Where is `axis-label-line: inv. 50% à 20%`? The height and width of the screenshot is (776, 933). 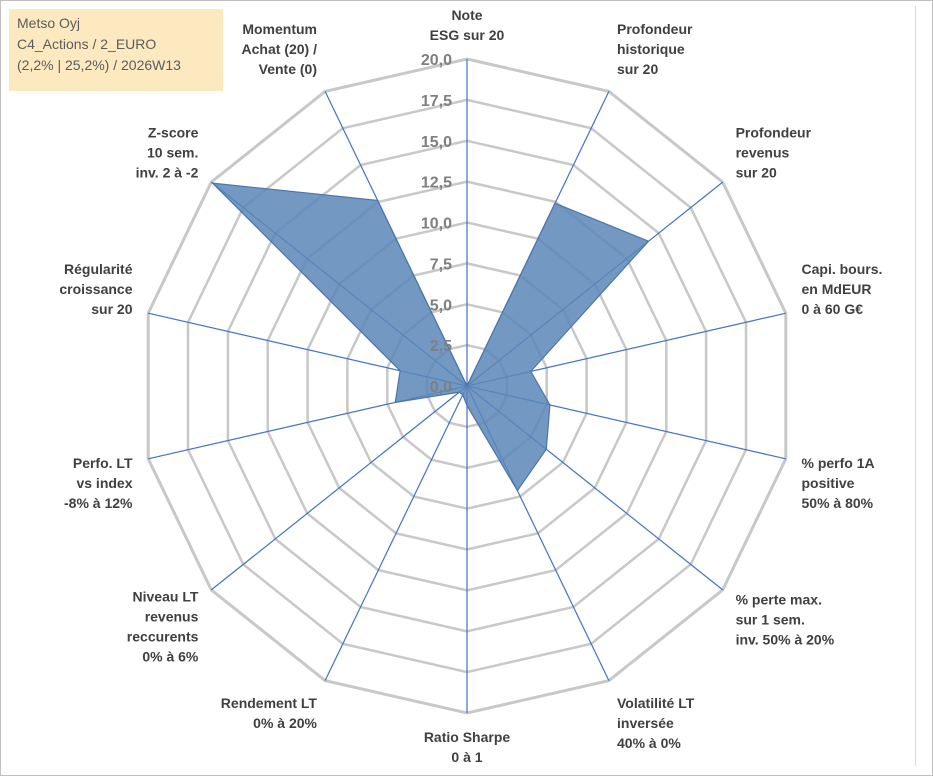
axis-label-line: inv. 50% à 20% is located at coordinates (785, 640).